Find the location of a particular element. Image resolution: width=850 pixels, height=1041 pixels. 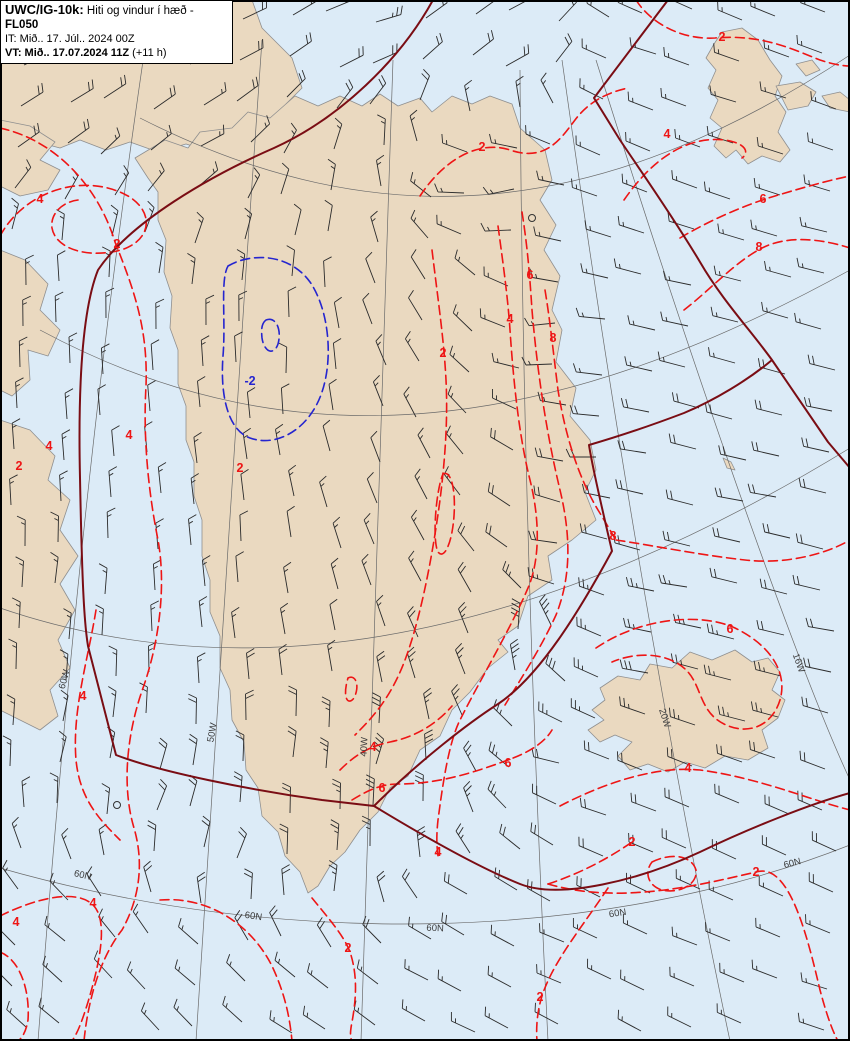

isotherm-4-south-iceland is located at coordinates (704, 789).